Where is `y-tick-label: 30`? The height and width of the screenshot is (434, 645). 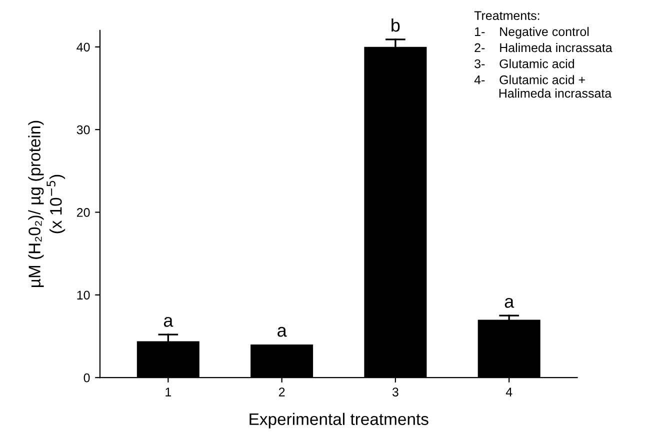
y-tick-label: 30 is located at coordinates (83, 129).